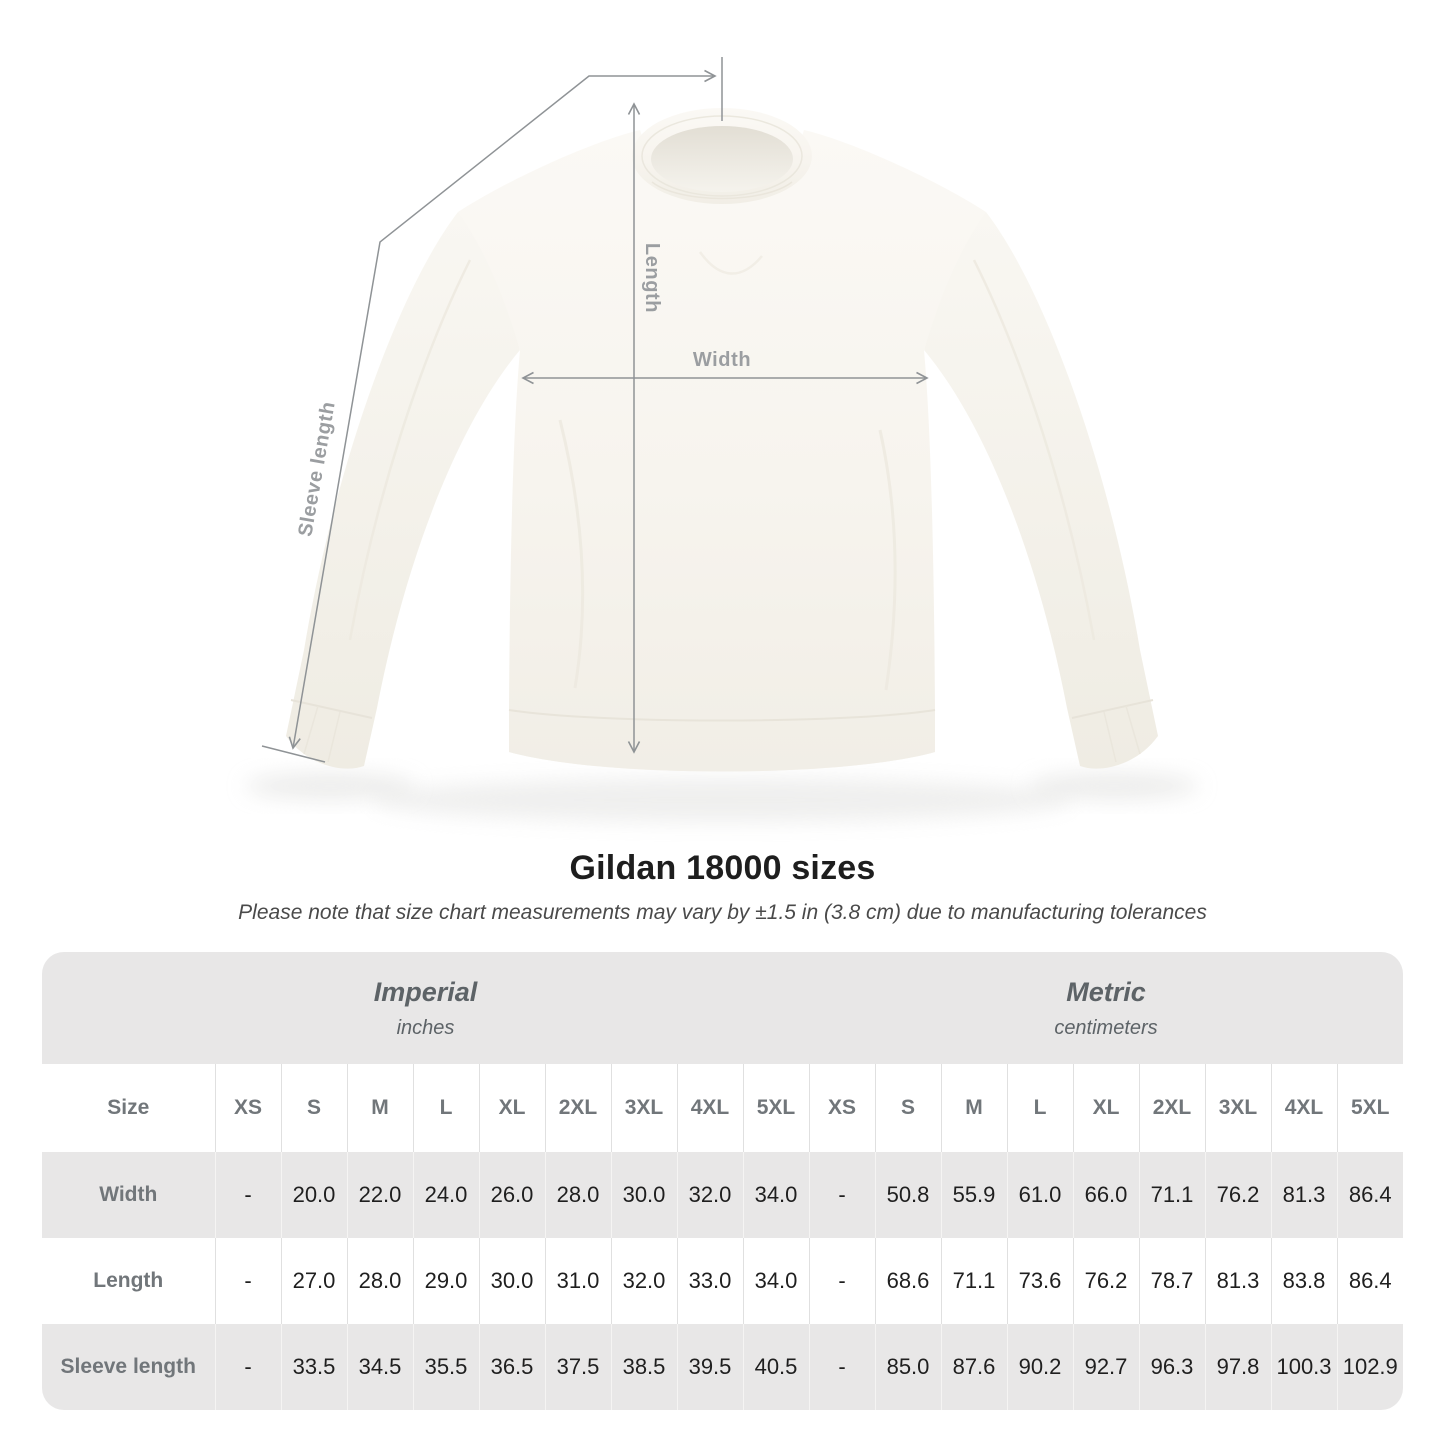 This screenshot has width=1445, height=1445. What do you see at coordinates (907, 1195) in the screenshot?
I see `measurement-value-metric: 50.8` at bounding box center [907, 1195].